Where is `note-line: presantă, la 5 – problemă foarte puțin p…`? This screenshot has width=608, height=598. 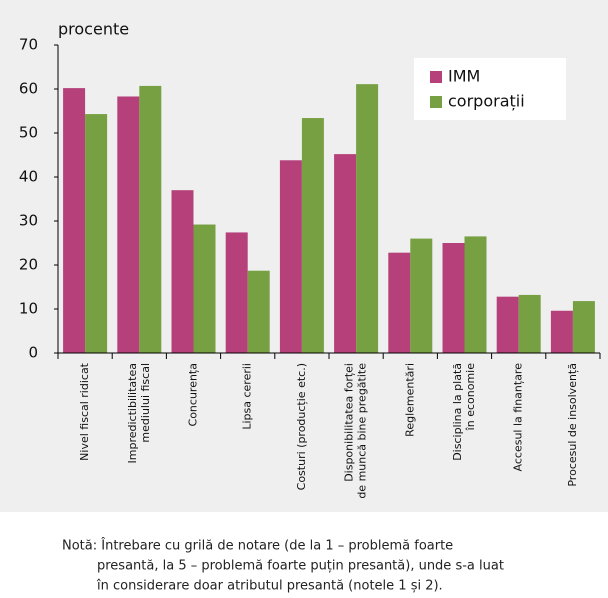
note-line: presantă, la 5 – problemă foarte puțin p… is located at coordinates (300, 566).